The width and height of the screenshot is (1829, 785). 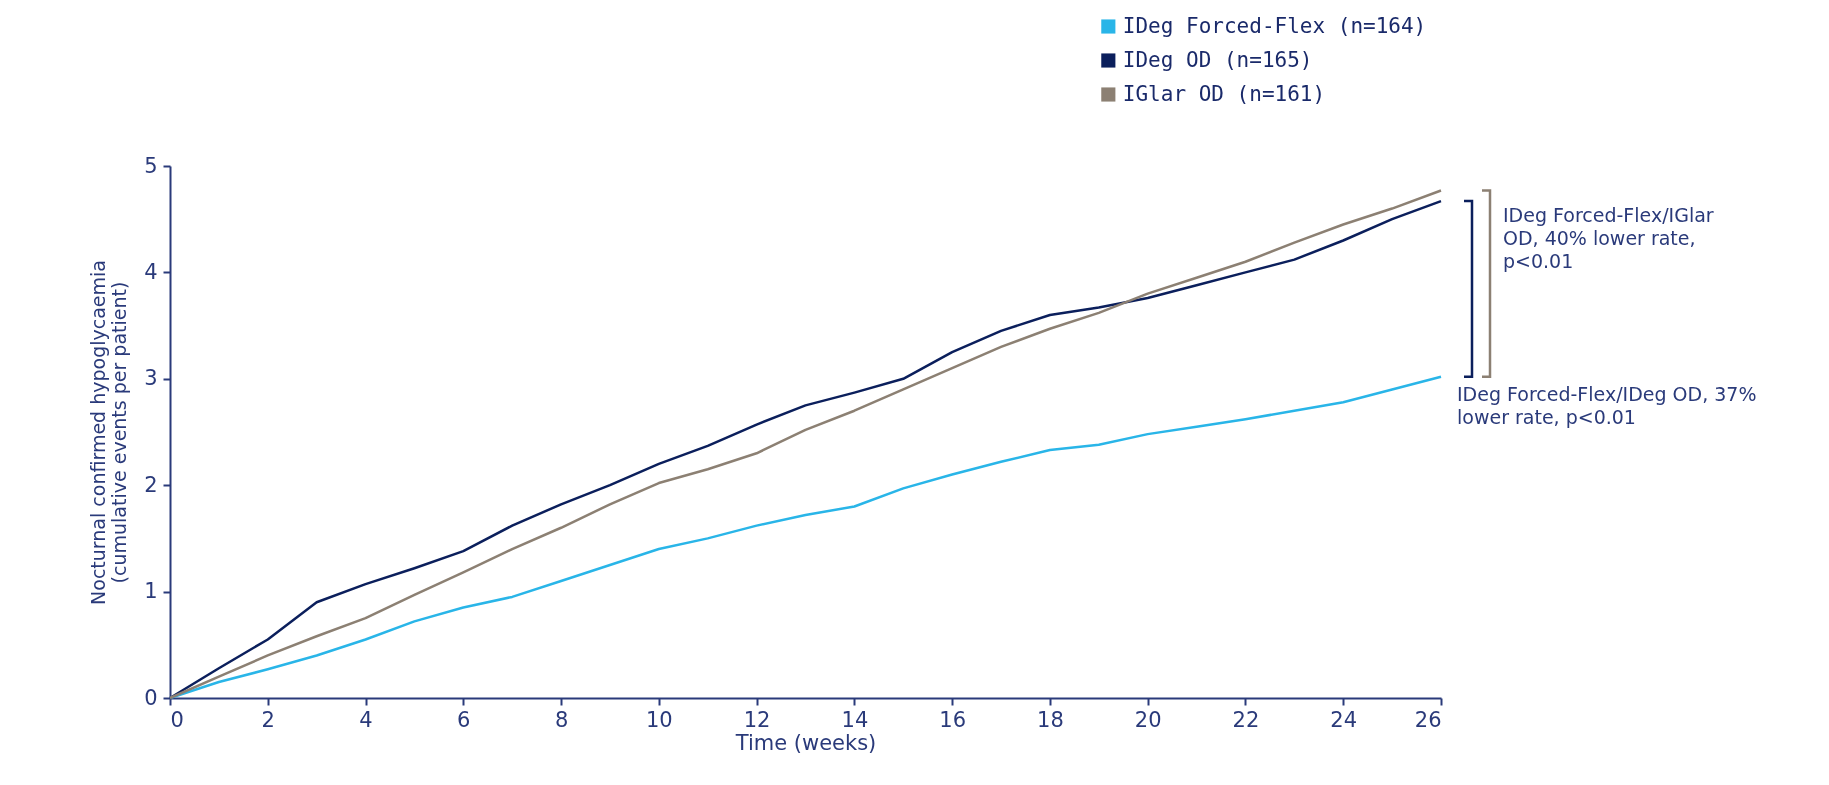 I want to click on legend-label: IGlar OD (n=161), so click(x=1224, y=93).